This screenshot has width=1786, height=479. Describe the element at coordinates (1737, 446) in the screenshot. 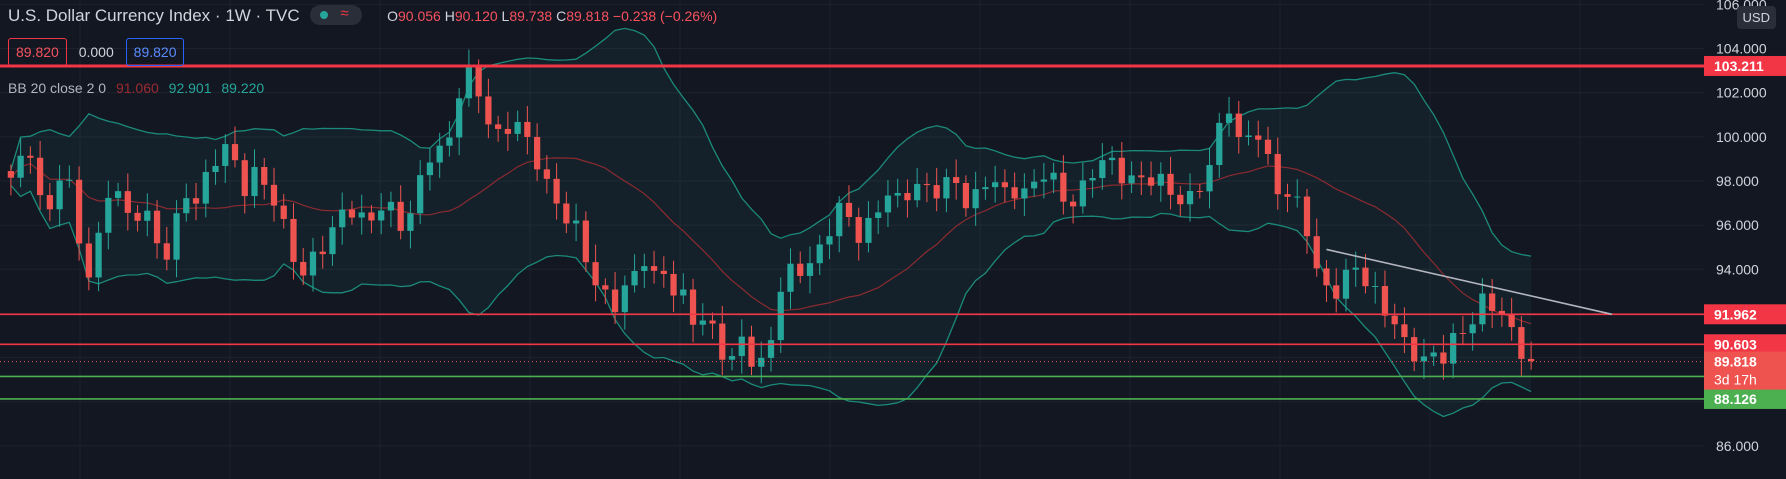

I see `y-tick-label: 86.000` at that location.